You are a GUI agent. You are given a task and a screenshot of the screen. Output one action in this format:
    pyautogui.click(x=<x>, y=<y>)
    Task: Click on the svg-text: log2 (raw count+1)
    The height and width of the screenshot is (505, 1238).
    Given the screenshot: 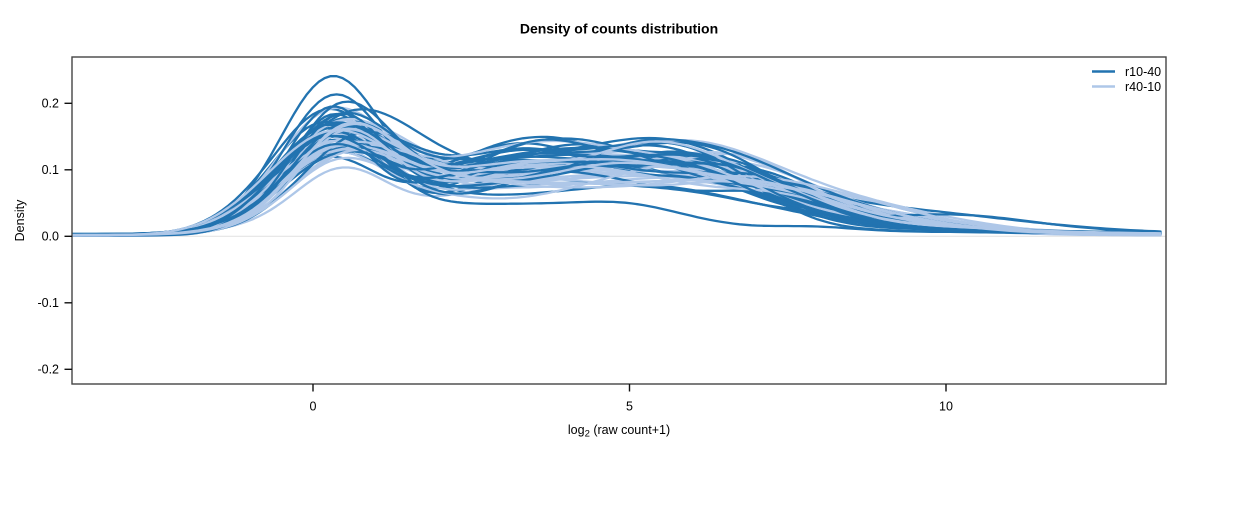 What is the action you would take?
    pyautogui.click(x=619, y=431)
    